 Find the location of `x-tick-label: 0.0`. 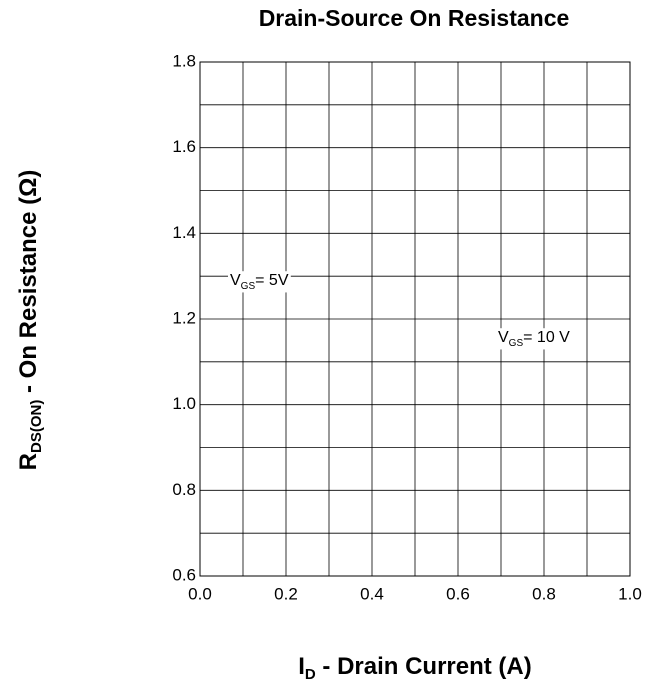

x-tick-label: 0.0 is located at coordinates (200, 593).